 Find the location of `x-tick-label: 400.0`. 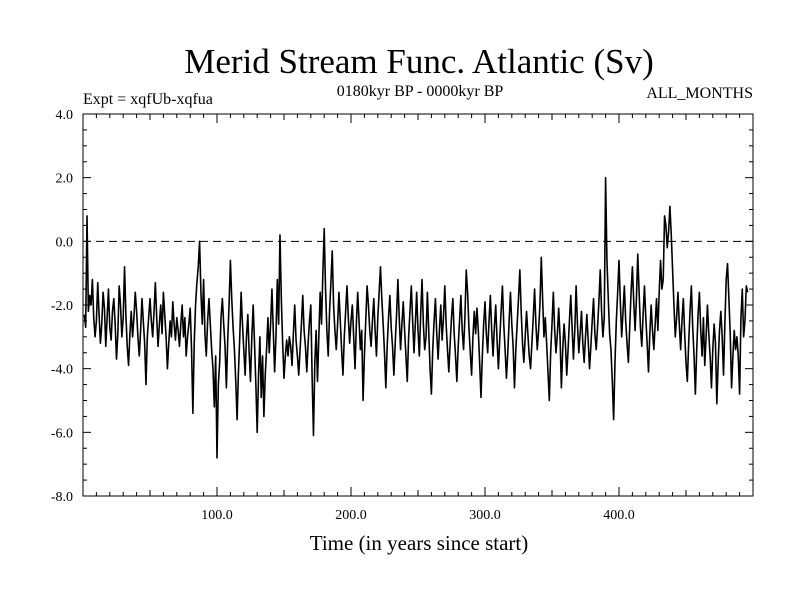

x-tick-label: 400.0 is located at coordinates (619, 515).